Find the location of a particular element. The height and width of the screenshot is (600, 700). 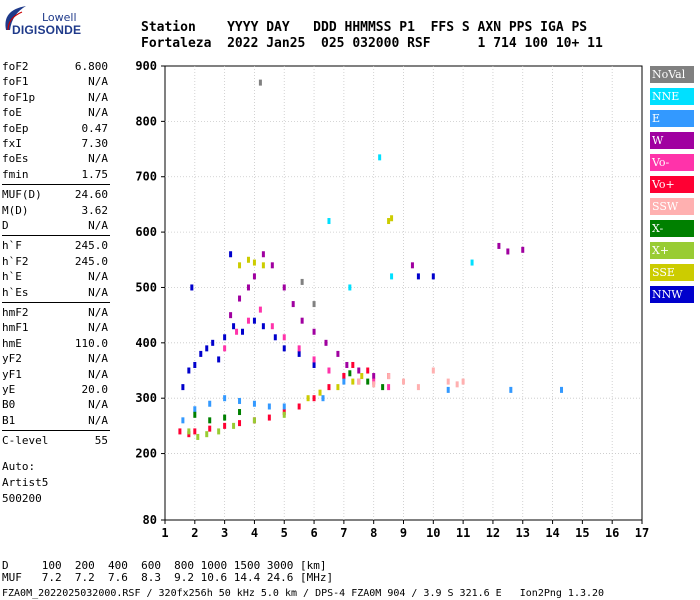

autoscale-line3: 500200 is located at coordinates (22, 498).